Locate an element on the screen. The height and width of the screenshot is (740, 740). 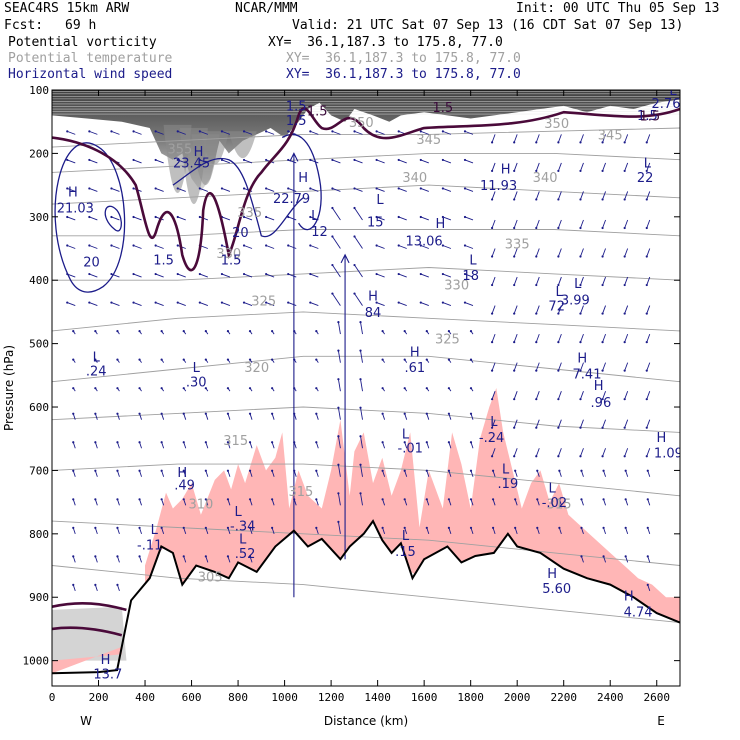
x-tick-label: 2600 is located at coordinates (656, 697).